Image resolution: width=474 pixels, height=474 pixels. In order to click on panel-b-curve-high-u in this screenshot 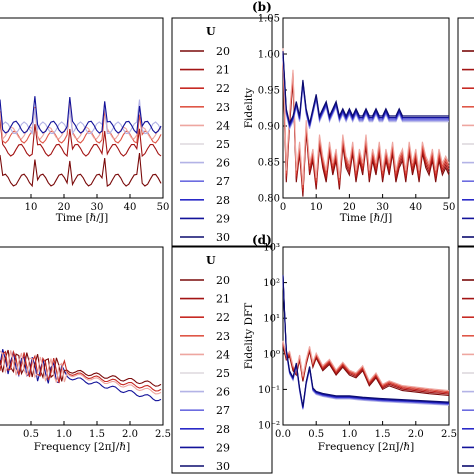, I will do `click(365, 88)`.